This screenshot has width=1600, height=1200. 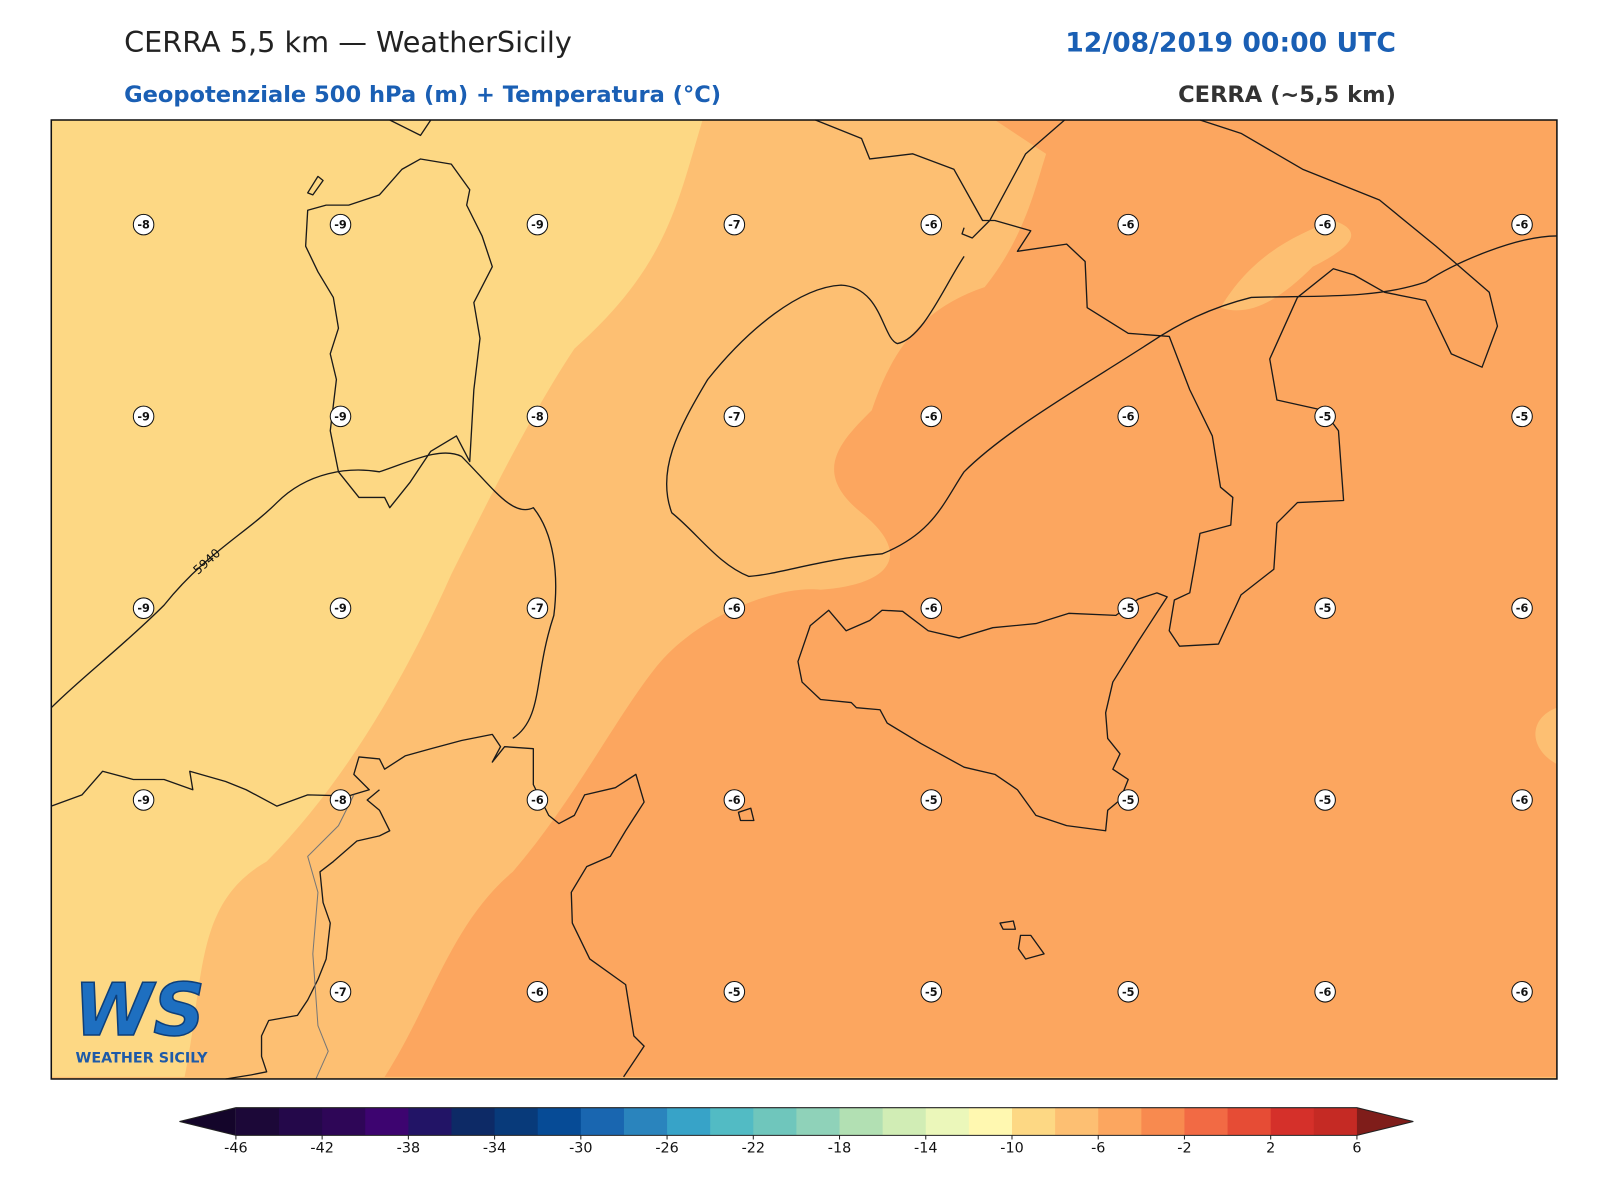 I want to click on colorbar-tick-label: -22, so click(x=753, y=1149).